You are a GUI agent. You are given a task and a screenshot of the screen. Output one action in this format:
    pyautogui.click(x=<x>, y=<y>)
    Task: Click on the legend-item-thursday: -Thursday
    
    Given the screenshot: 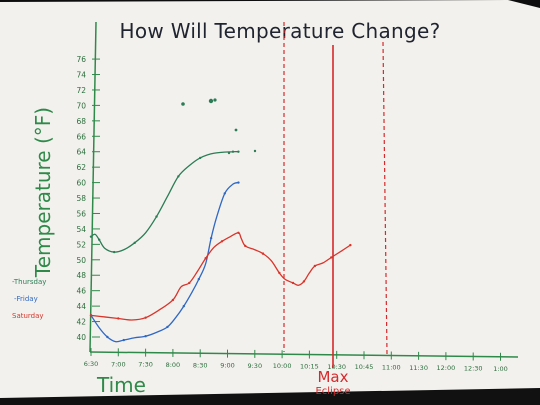 What is the action you would take?
    pyautogui.click(x=29, y=282)
    